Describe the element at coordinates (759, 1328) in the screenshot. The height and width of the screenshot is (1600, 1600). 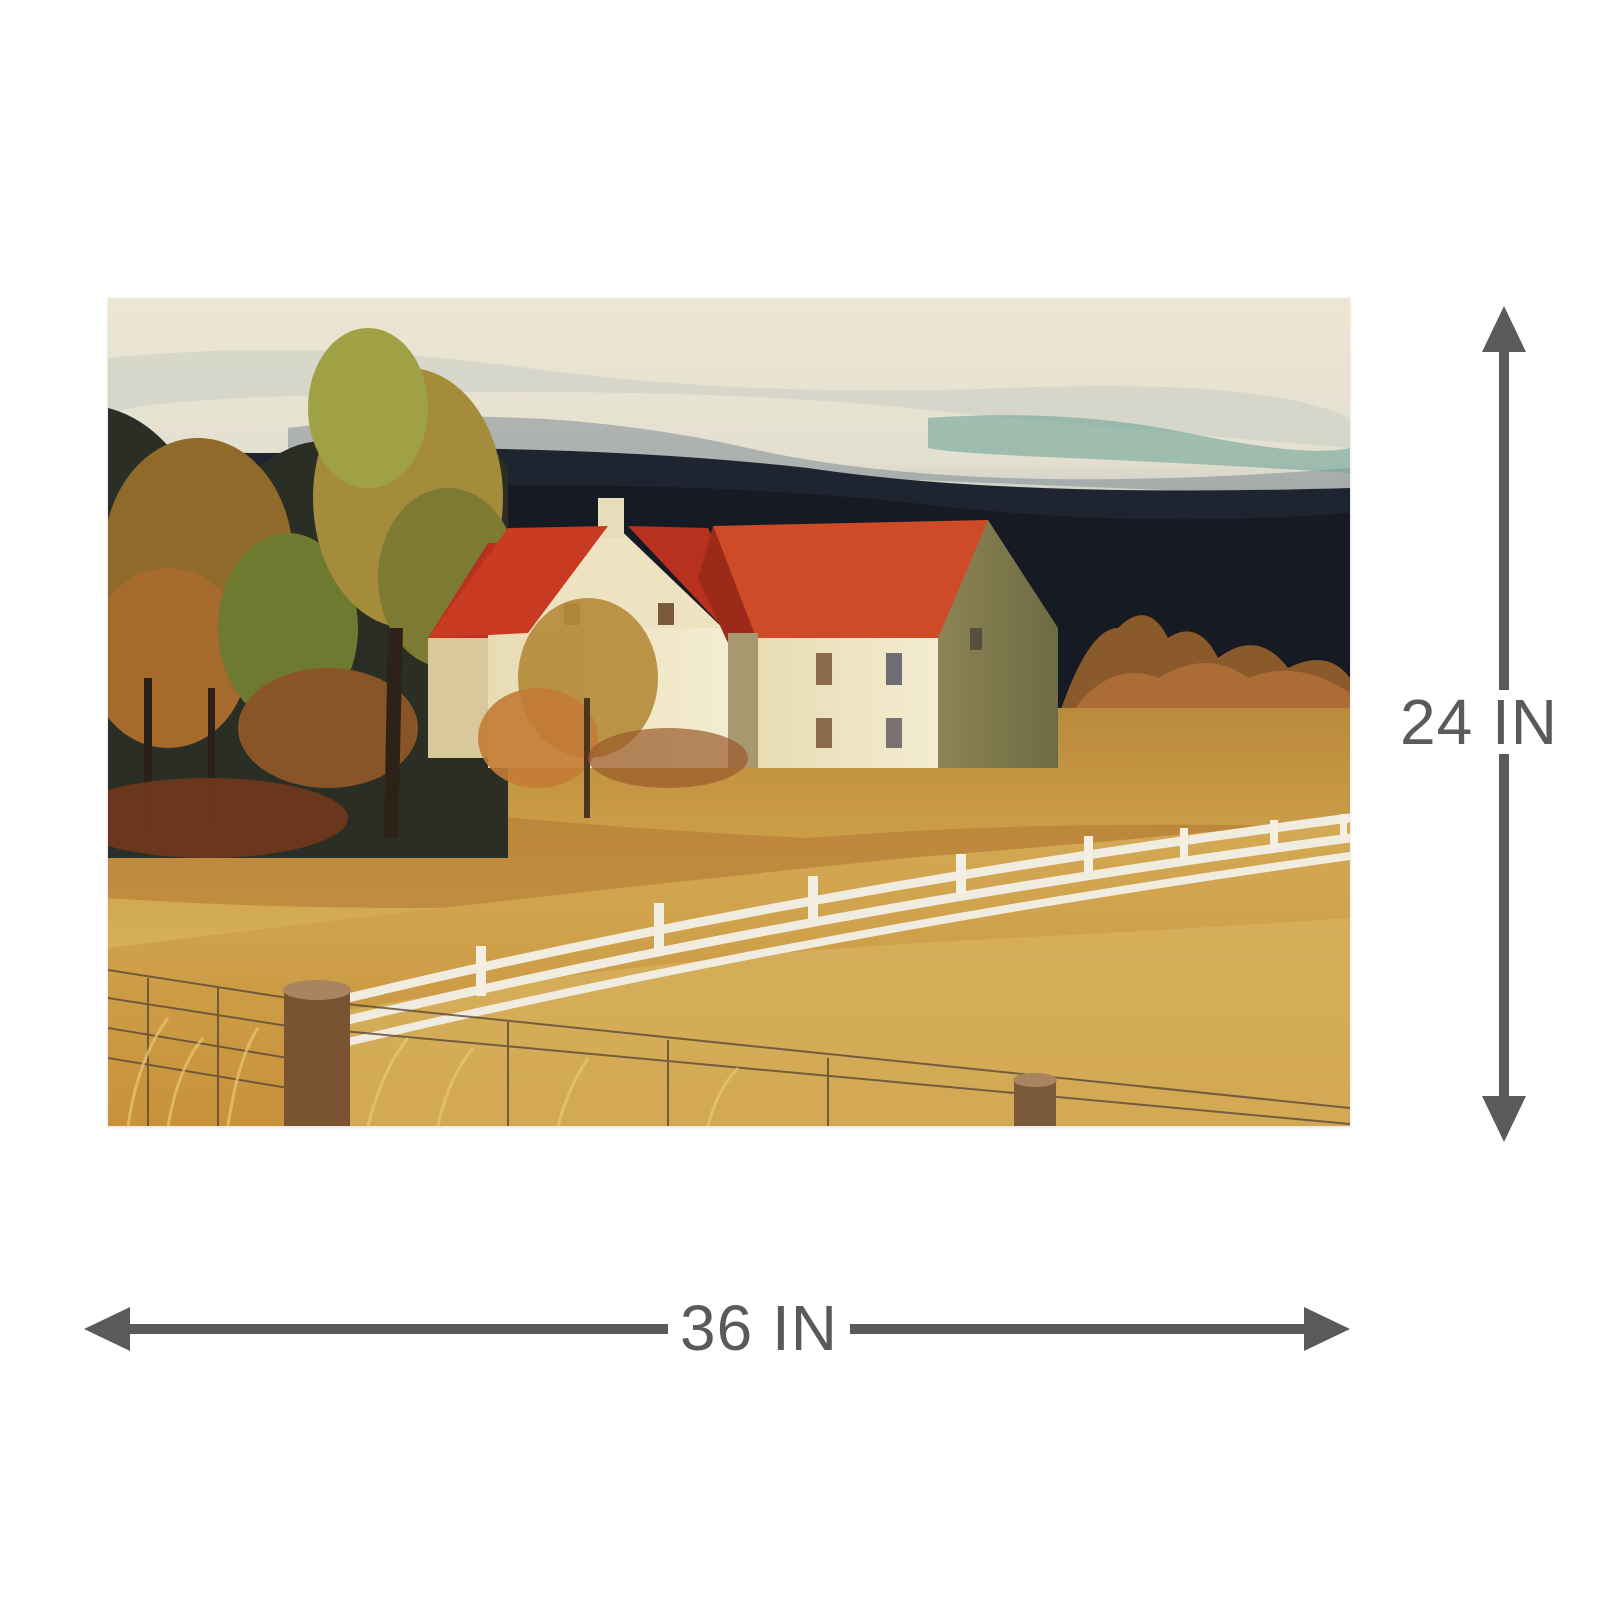
I see `width-dimension-label: 36 IN` at that location.